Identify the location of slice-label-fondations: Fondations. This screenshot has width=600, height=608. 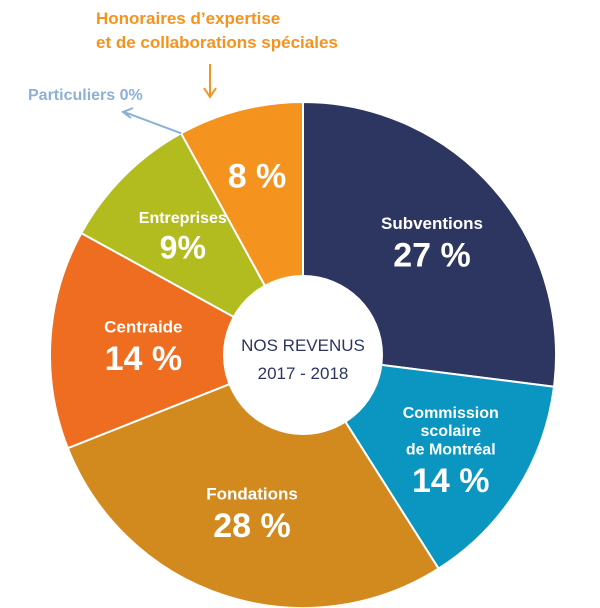
(252, 494).